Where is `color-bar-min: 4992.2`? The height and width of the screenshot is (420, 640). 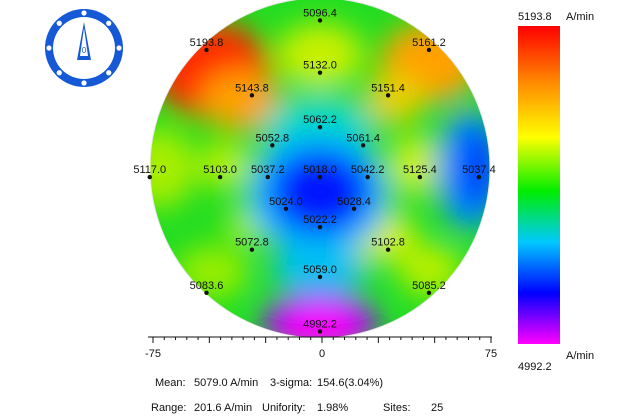
color-bar-min: 4992.2 is located at coordinates (535, 367).